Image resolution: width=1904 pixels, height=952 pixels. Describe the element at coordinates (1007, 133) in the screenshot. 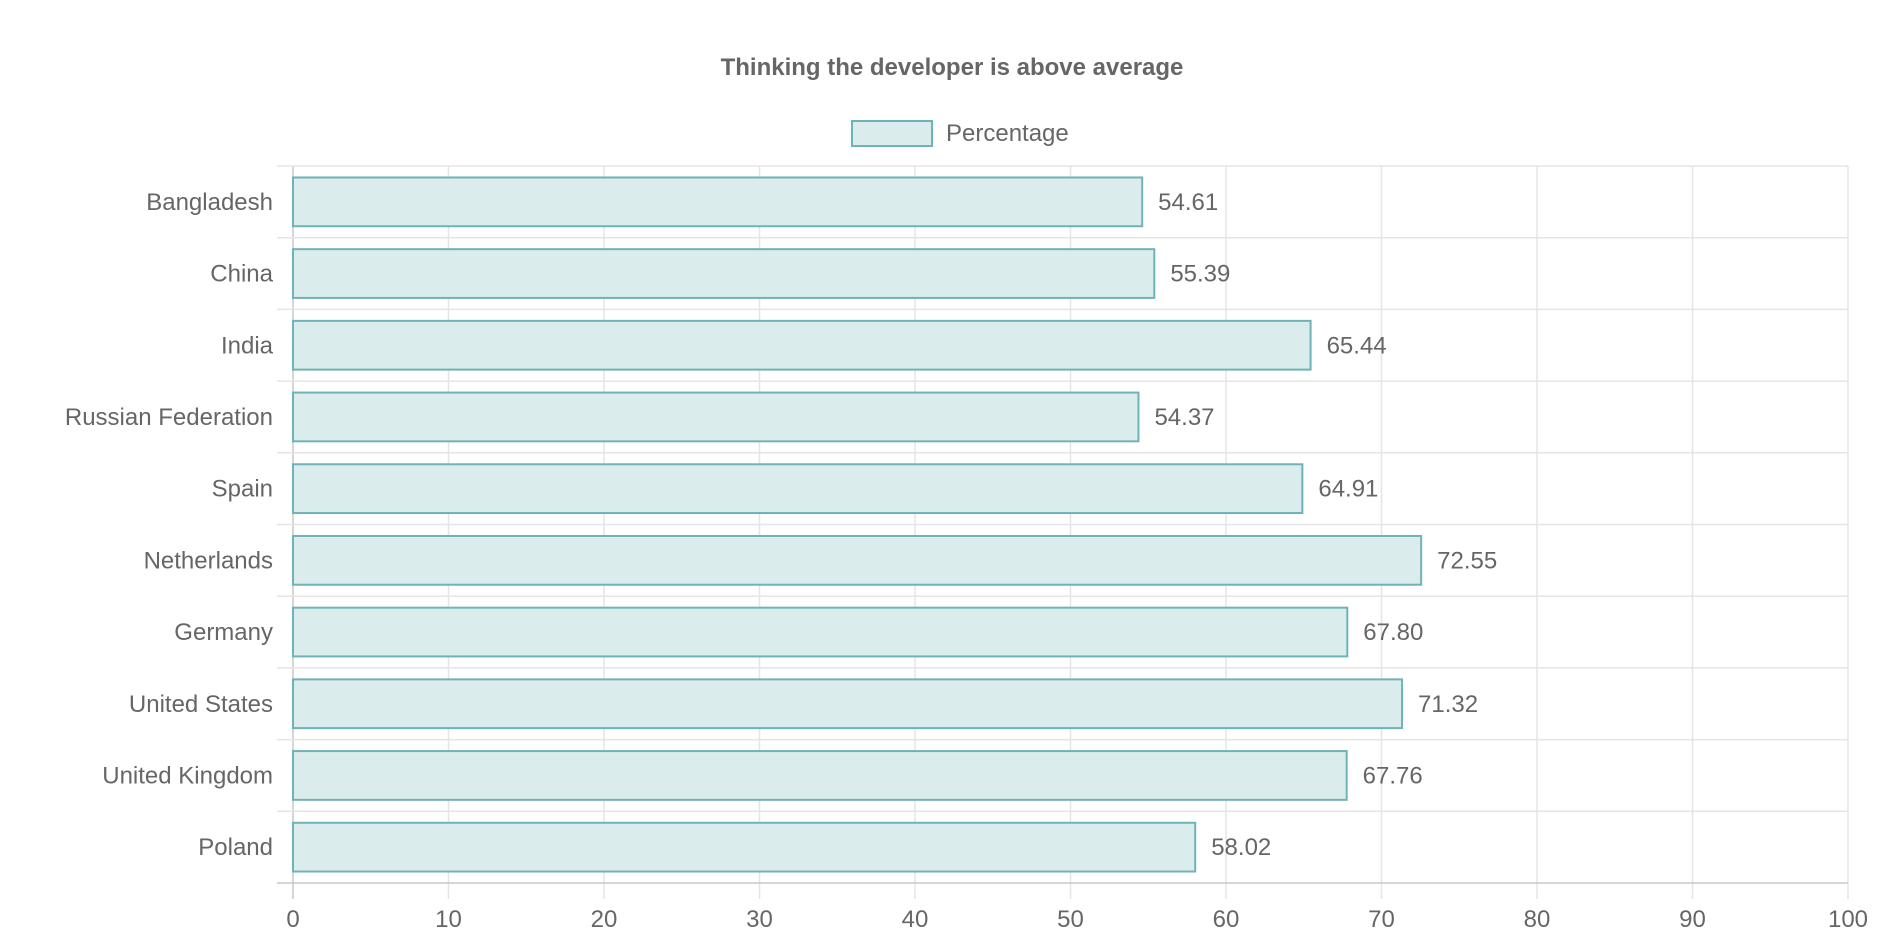

I see `legend-label-percentage: Percentage` at that location.